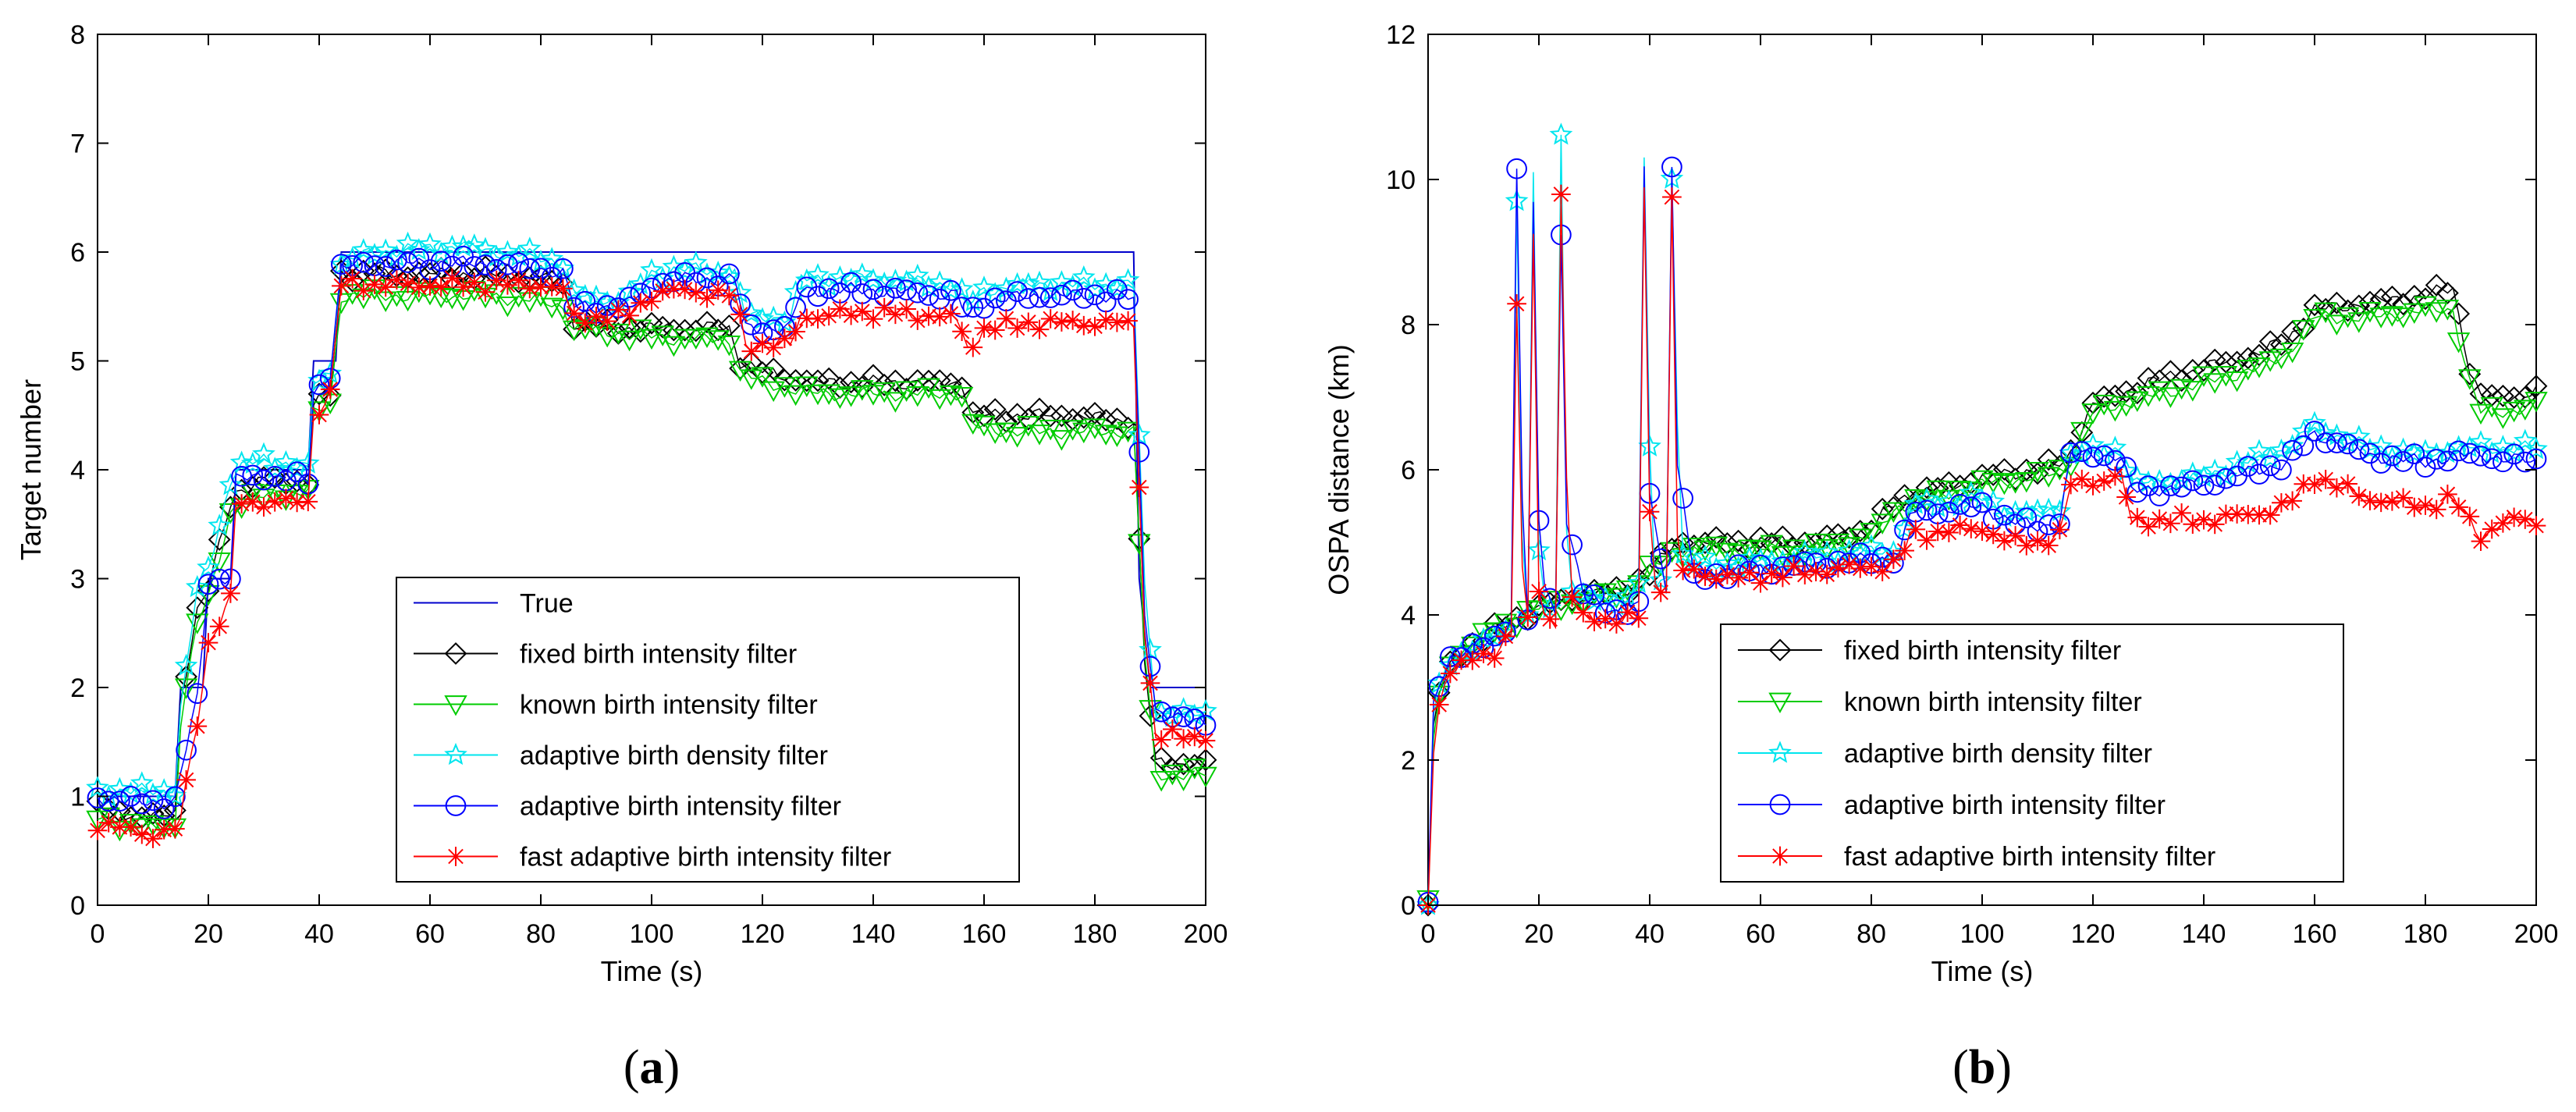 Image resolution: width=2576 pixels, height=1112 pixels. What do you see at coordinates (1983, 651) in the screenshot?
I see `legend-label: fixed birth intensity filter` at bounding box center [1983, 651].